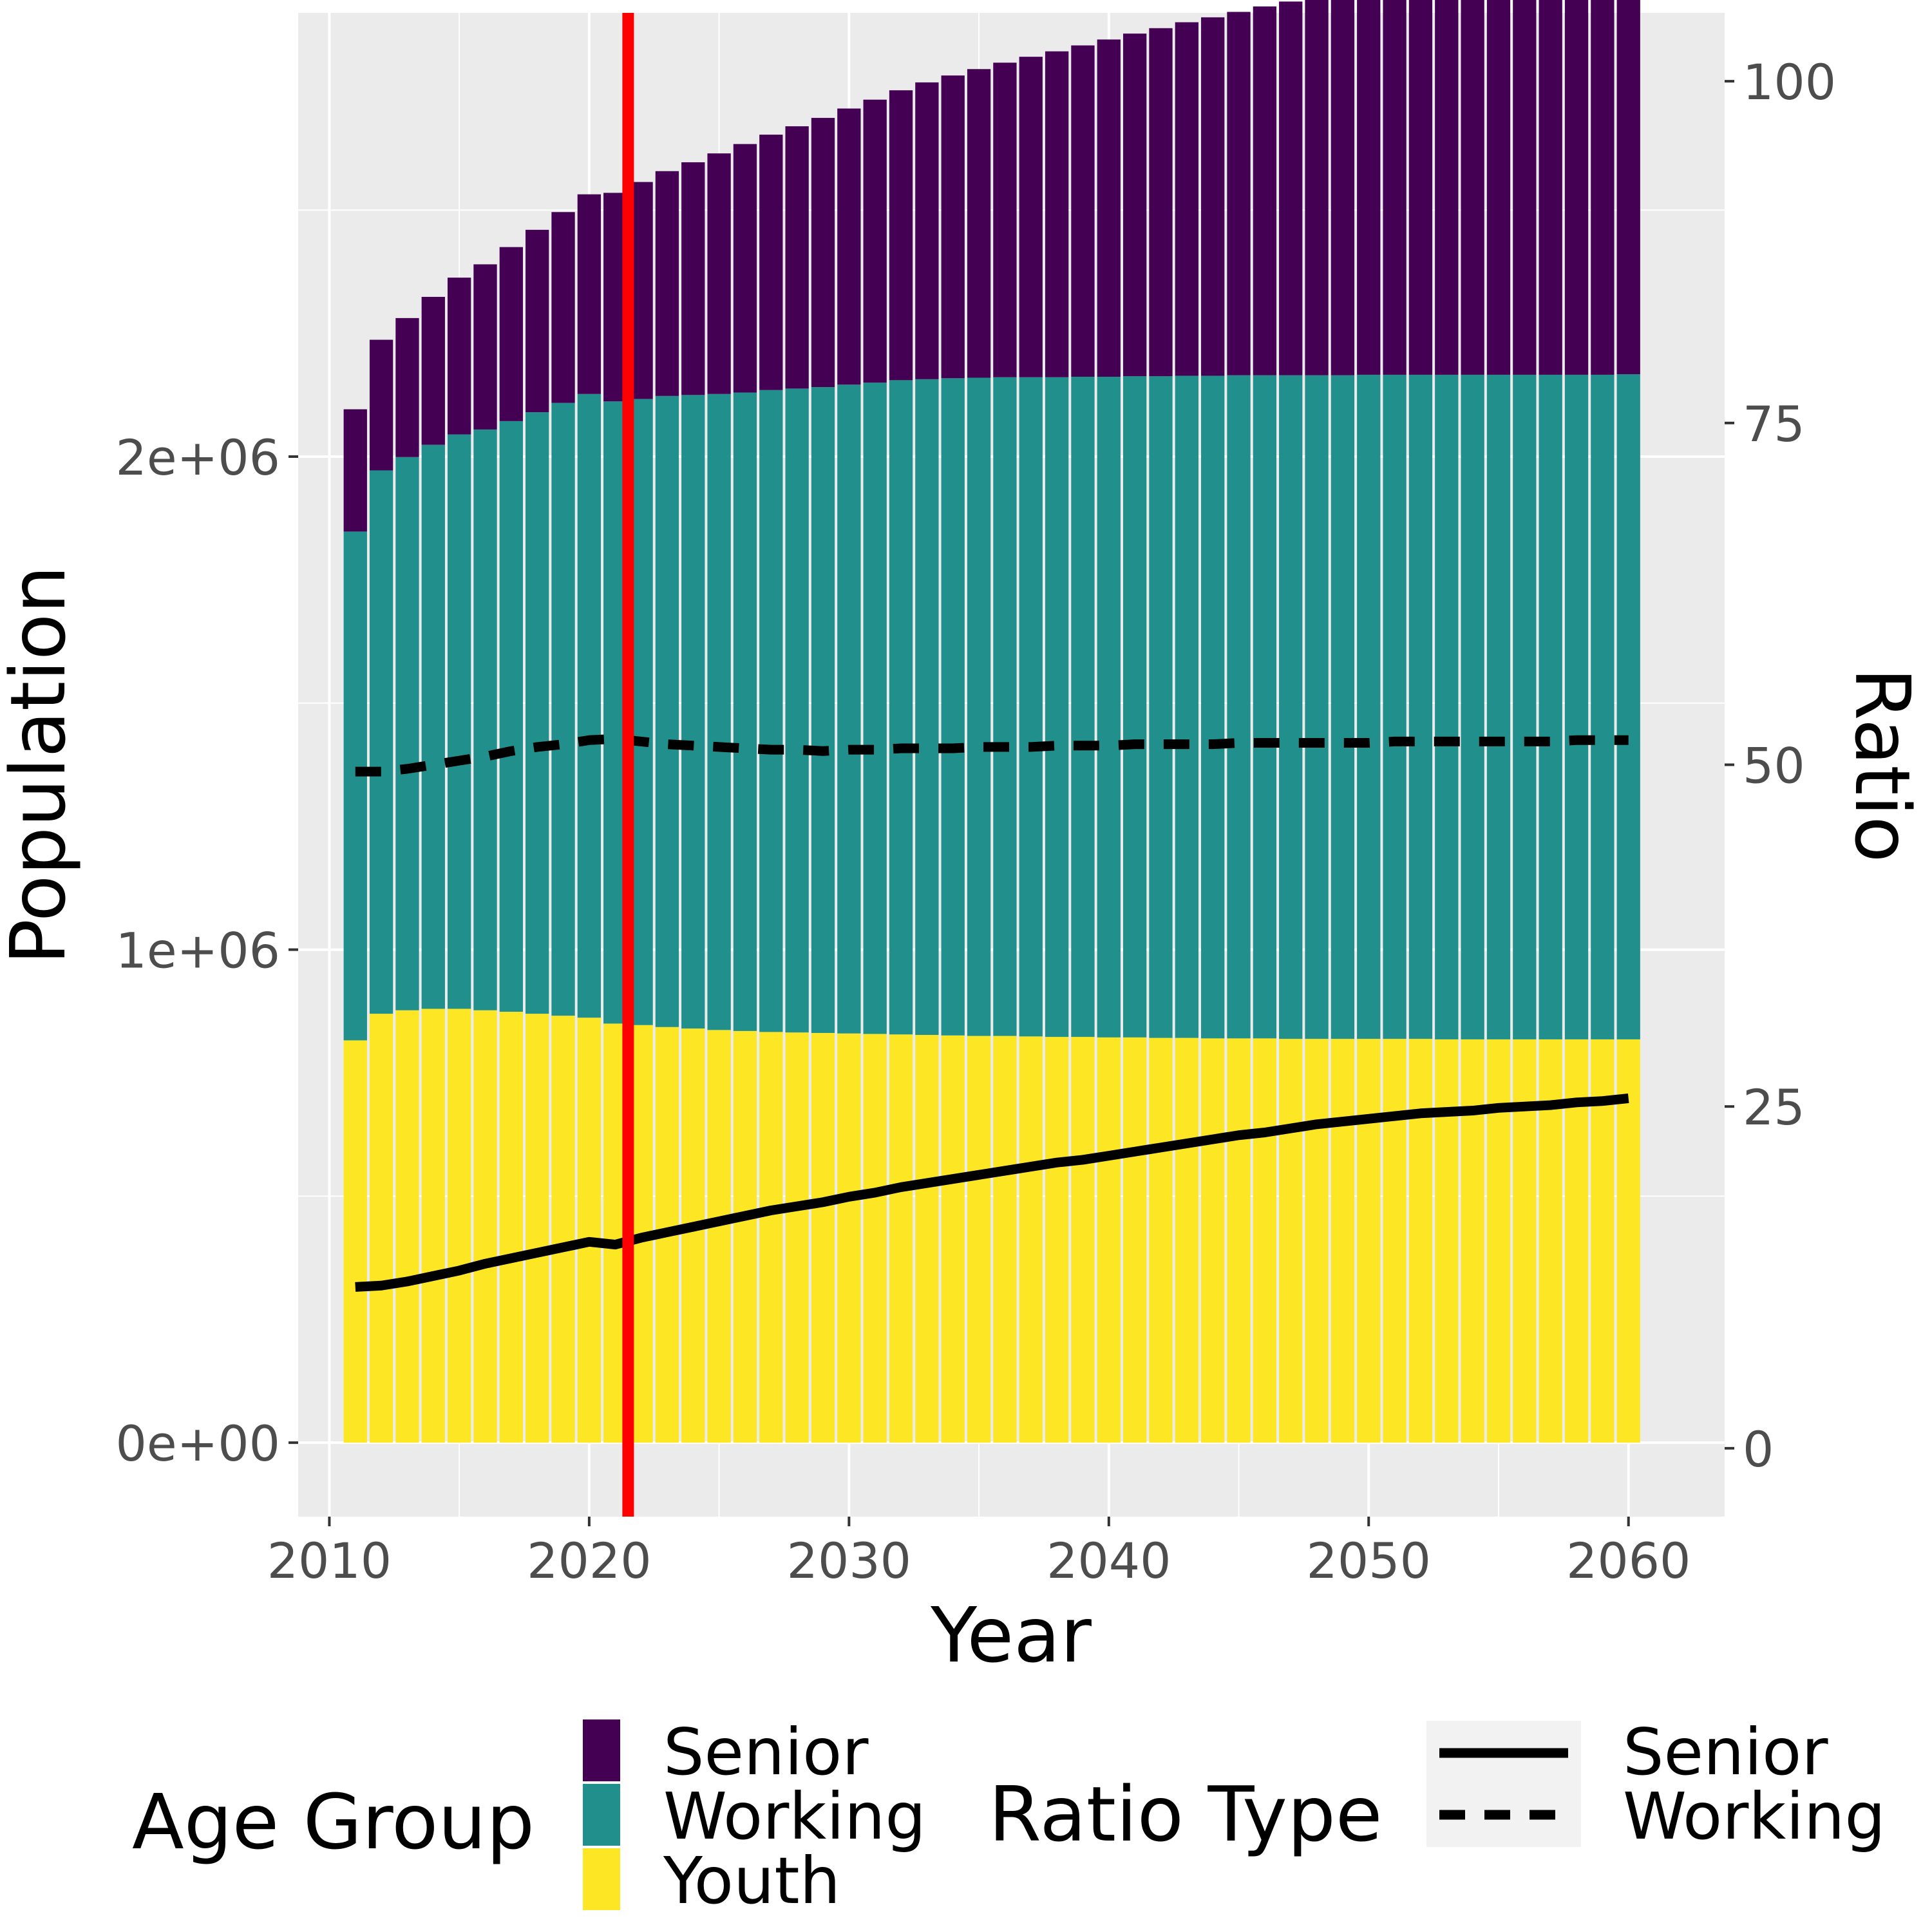 The height and width of the screenshot is (1932, 1932). I want to click on bar-senior-2048, so click(1317, 187).